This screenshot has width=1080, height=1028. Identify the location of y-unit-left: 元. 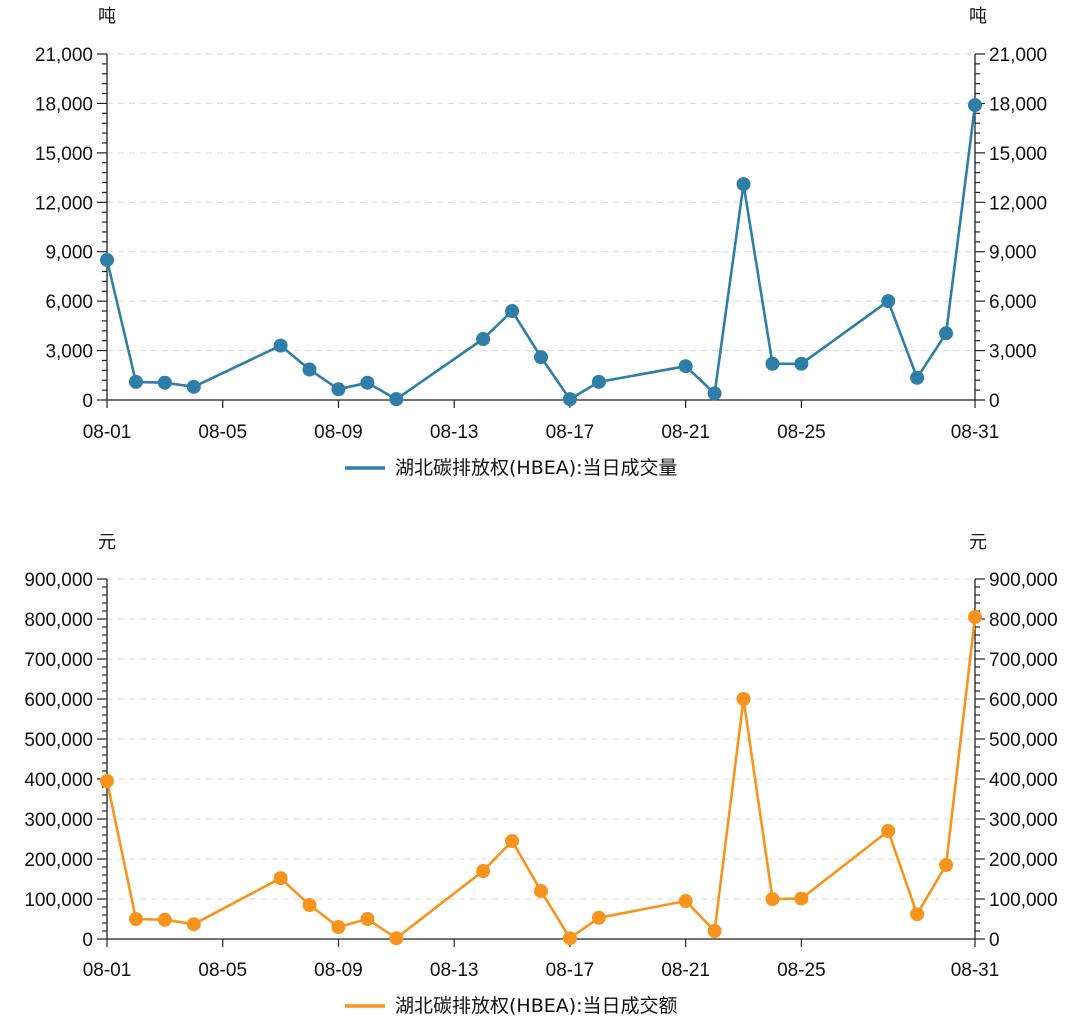
(107, 542).